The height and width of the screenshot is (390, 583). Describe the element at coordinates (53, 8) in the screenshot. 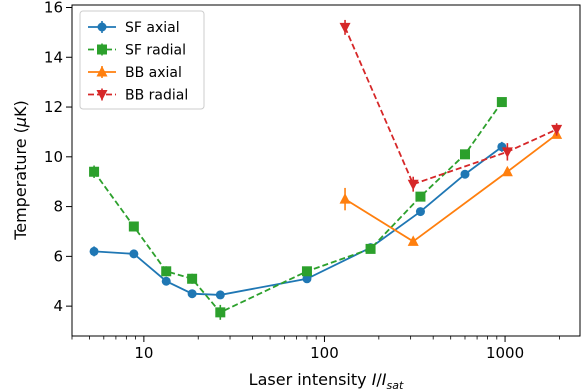

I see `y-tick-label: 16` at that location.